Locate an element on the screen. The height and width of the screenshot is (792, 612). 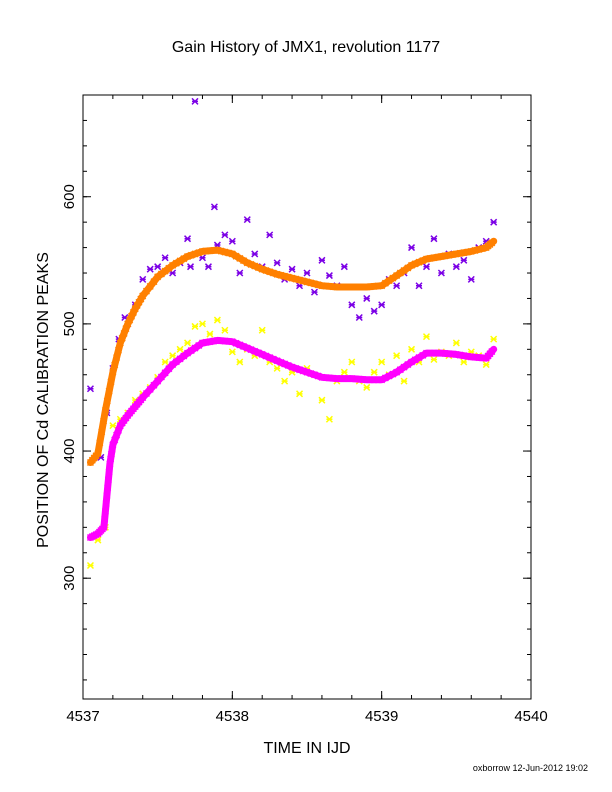
x-axis-label: TIME IN IJD is located at coordinates (306, 748).